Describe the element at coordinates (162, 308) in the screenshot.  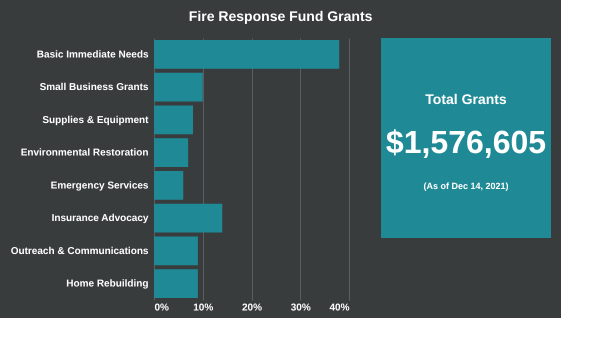
I see `x-tick-label: 0%` at that location.